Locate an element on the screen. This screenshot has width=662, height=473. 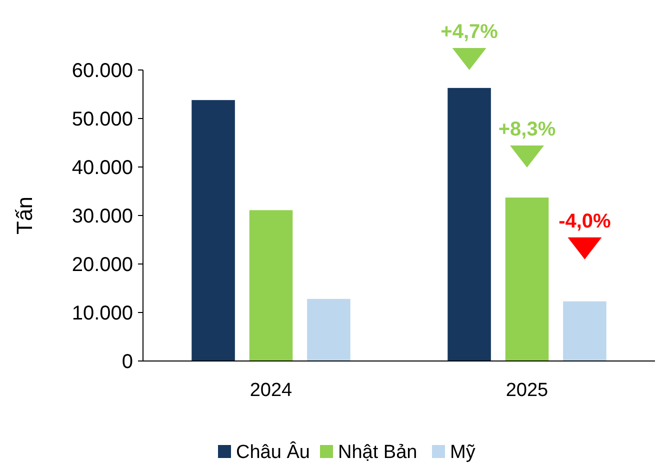
y-tick-label: 30.000 is located at coordinates (102, 217).